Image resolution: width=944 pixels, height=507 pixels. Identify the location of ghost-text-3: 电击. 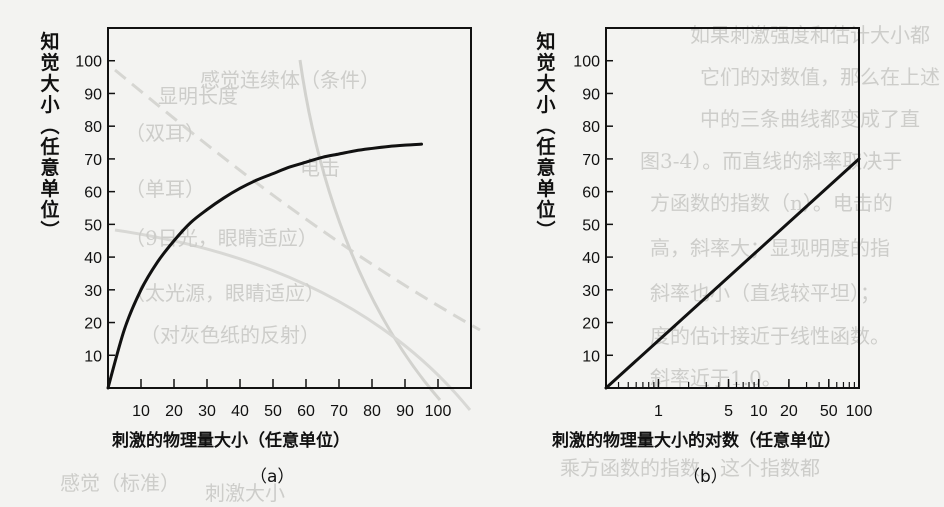
(320, 168).